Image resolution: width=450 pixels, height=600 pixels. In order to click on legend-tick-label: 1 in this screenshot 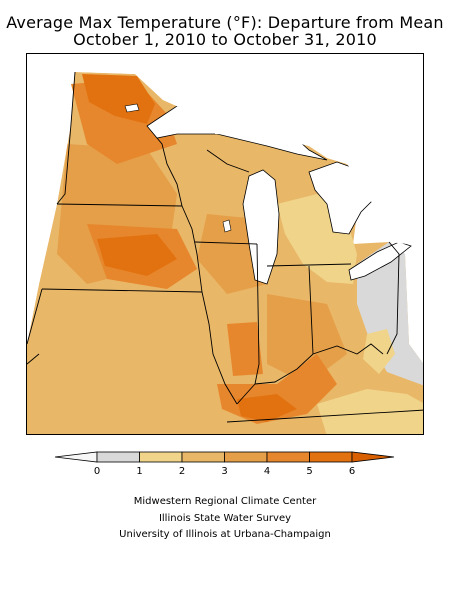, I will do `click(139, 471)`.